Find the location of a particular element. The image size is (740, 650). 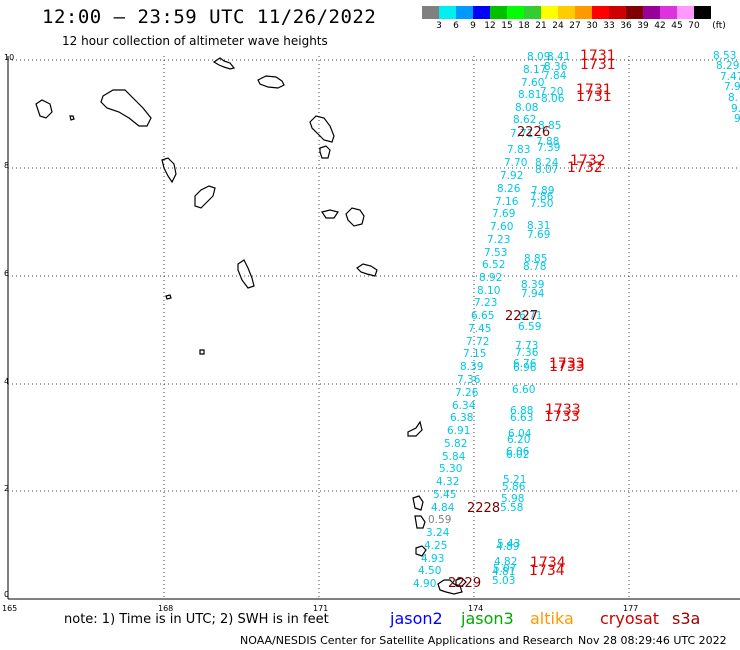

wave-height-reading: 8.39 is located at coordinates (471, 367).